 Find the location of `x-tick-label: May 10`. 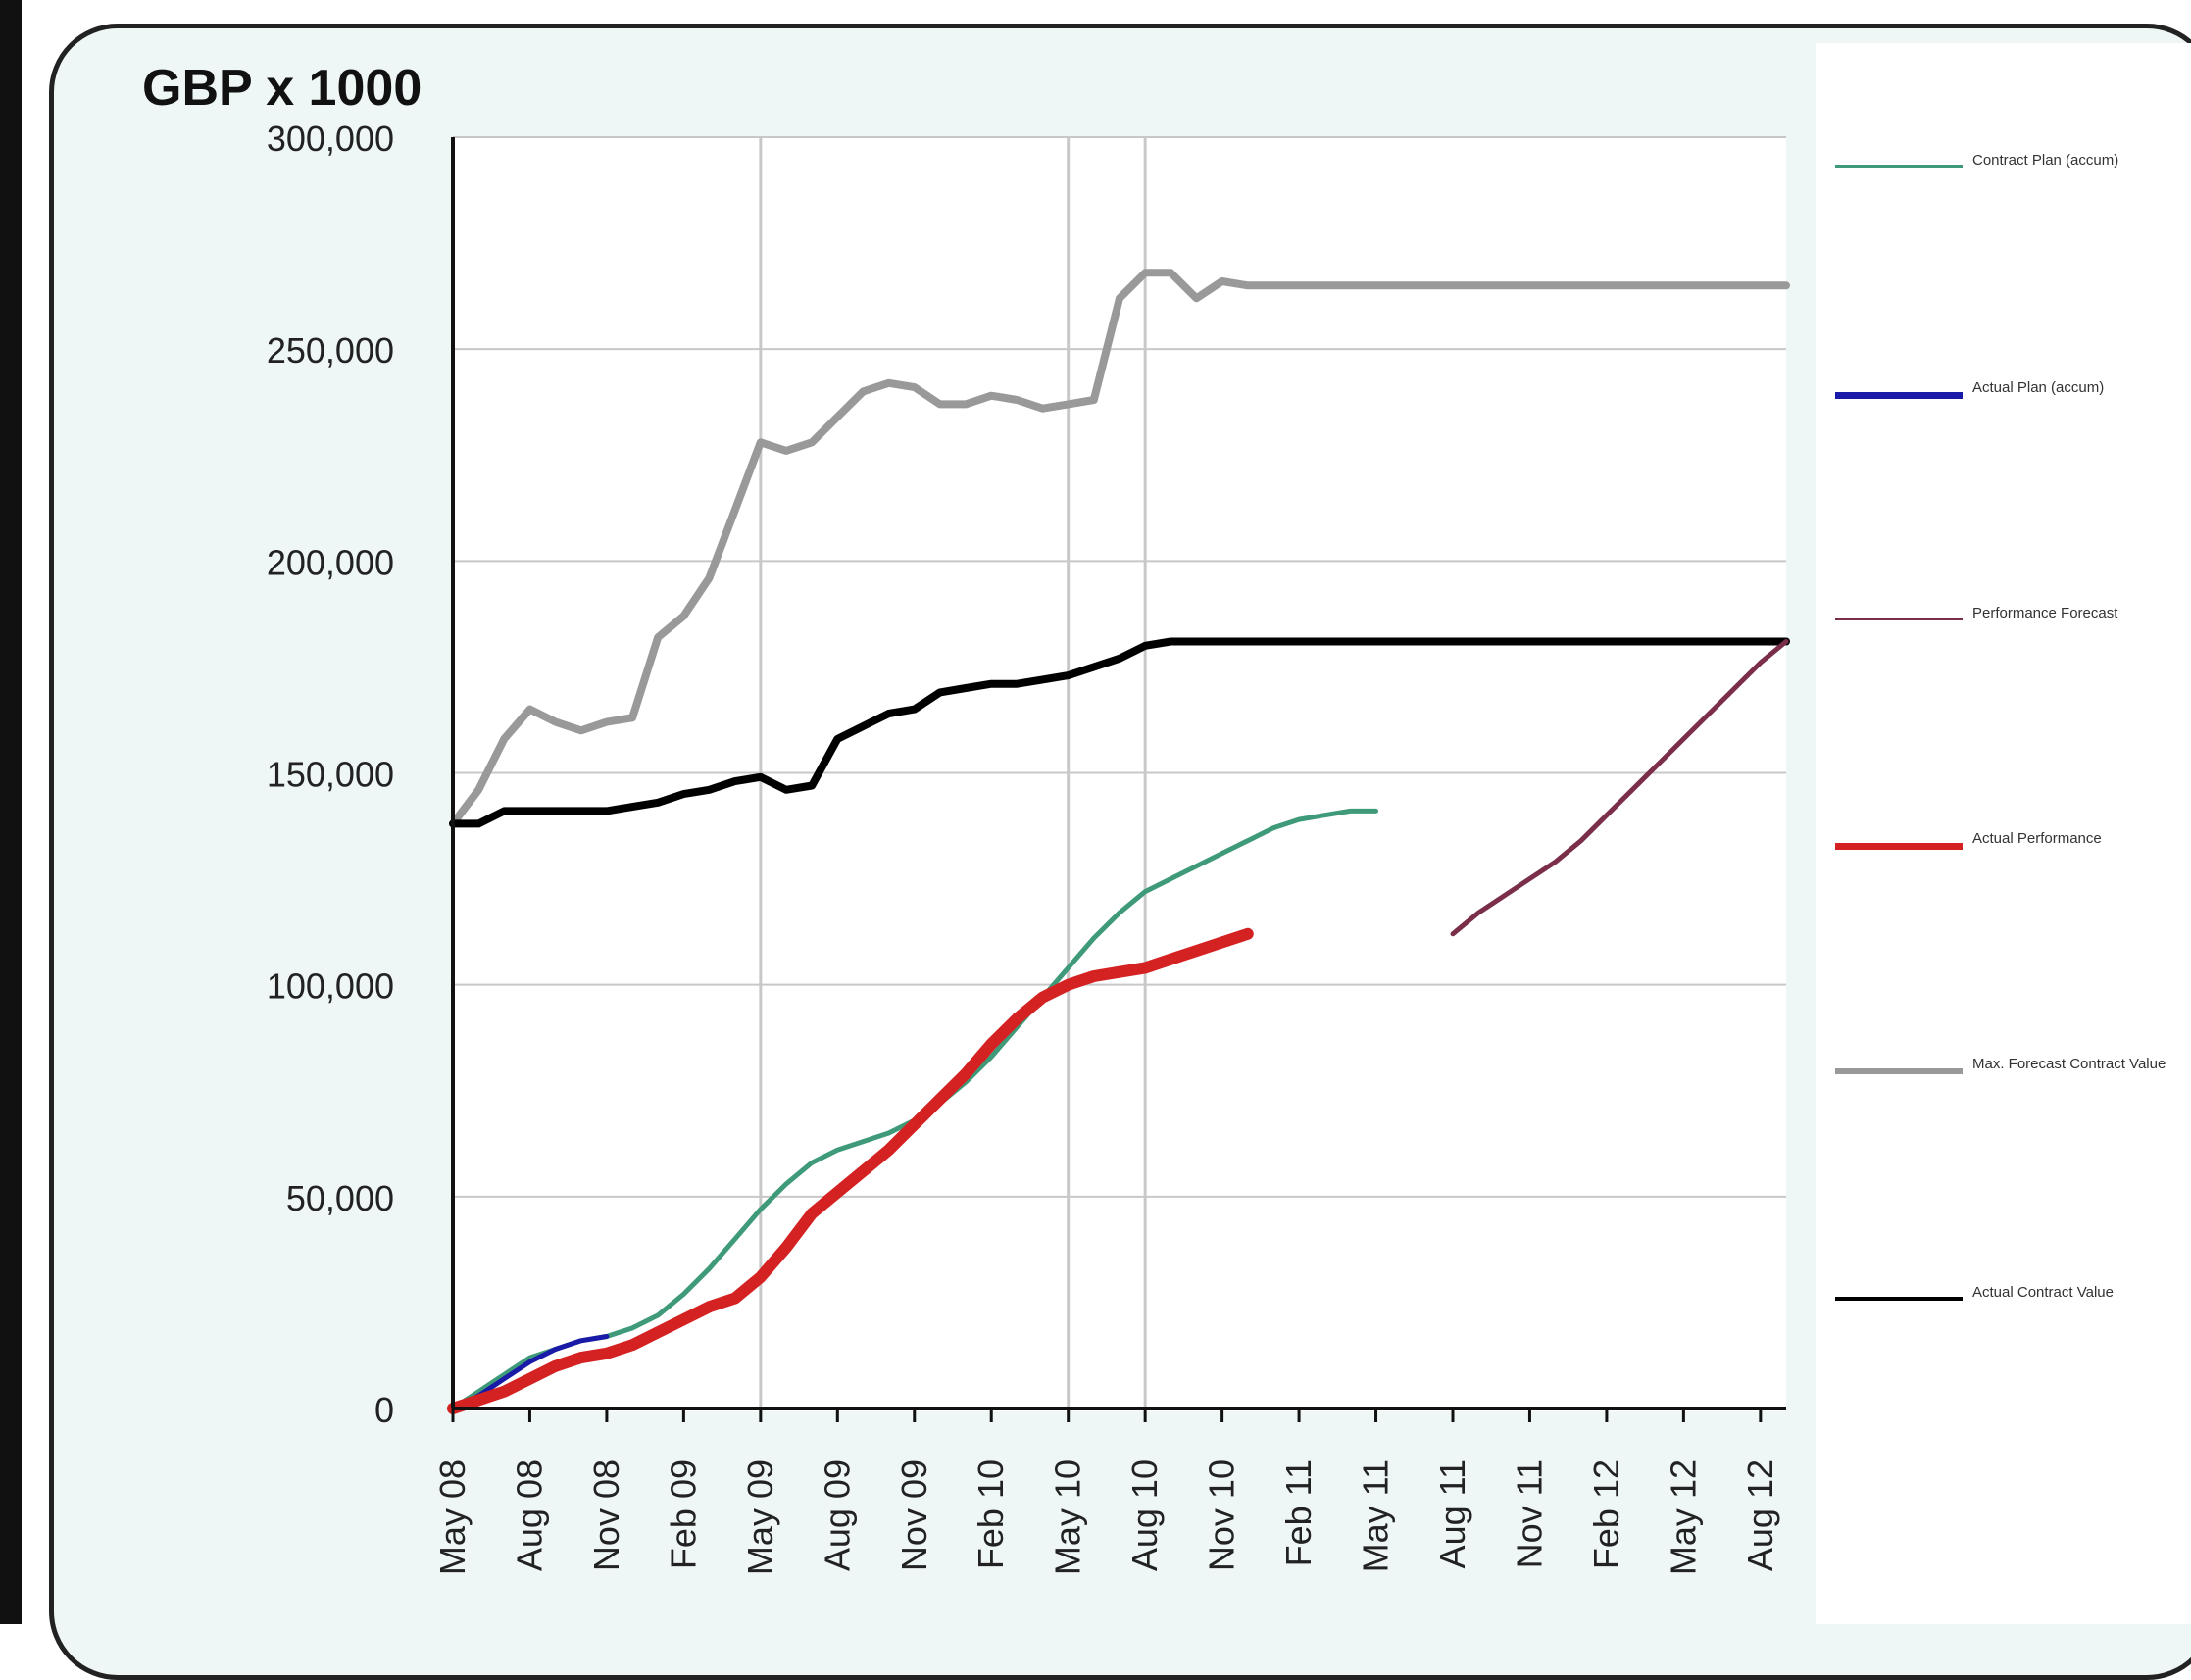

x-tick-label: May 10 is located at coordinates (1068, 1517).